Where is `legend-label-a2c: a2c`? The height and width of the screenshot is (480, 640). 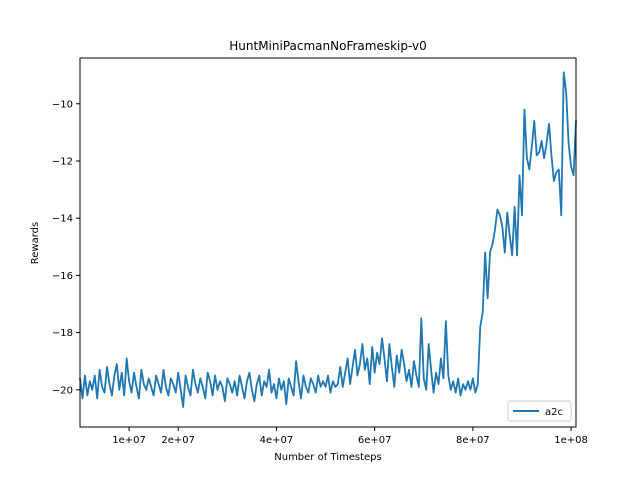 legend-label-a2c: a2c is located at coordinates (554, 412).